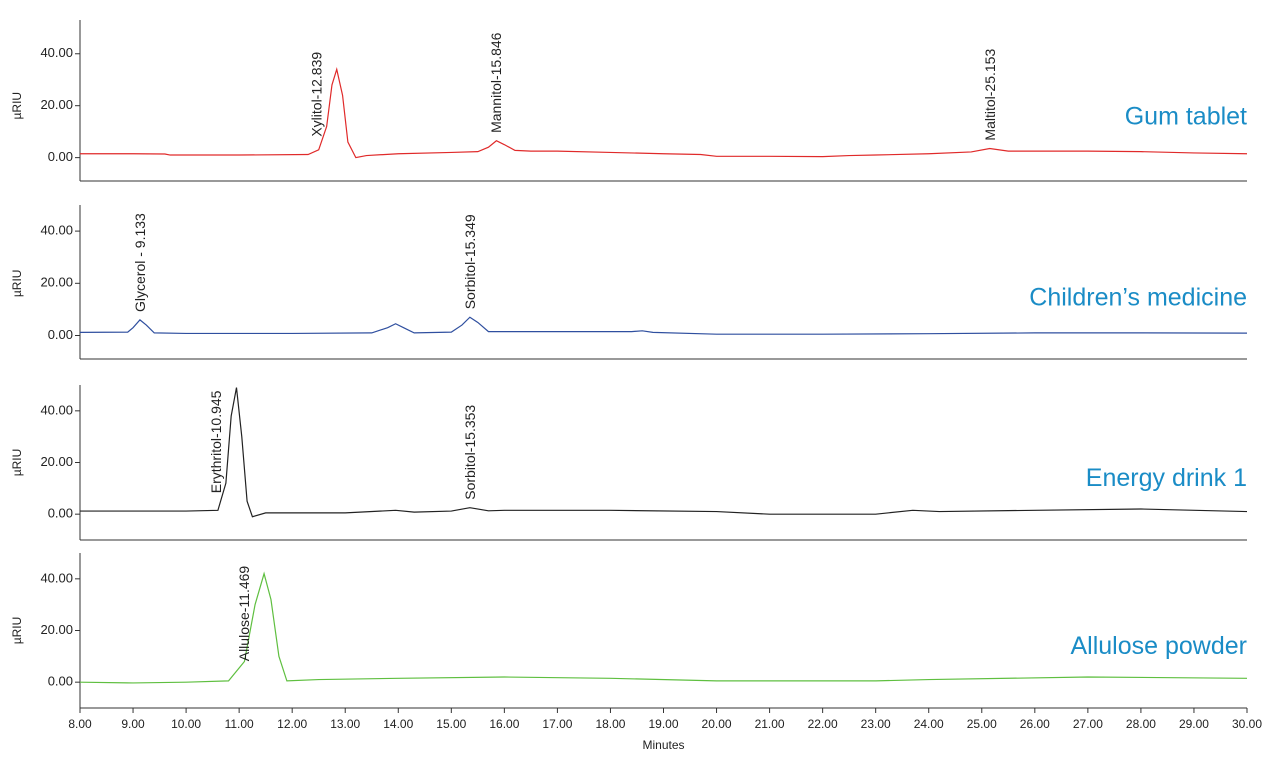  What do you see at coordinates (345, 724) in the screenshot?
I see `x-tick-label: 13.00` at bounding box center [345, 724].